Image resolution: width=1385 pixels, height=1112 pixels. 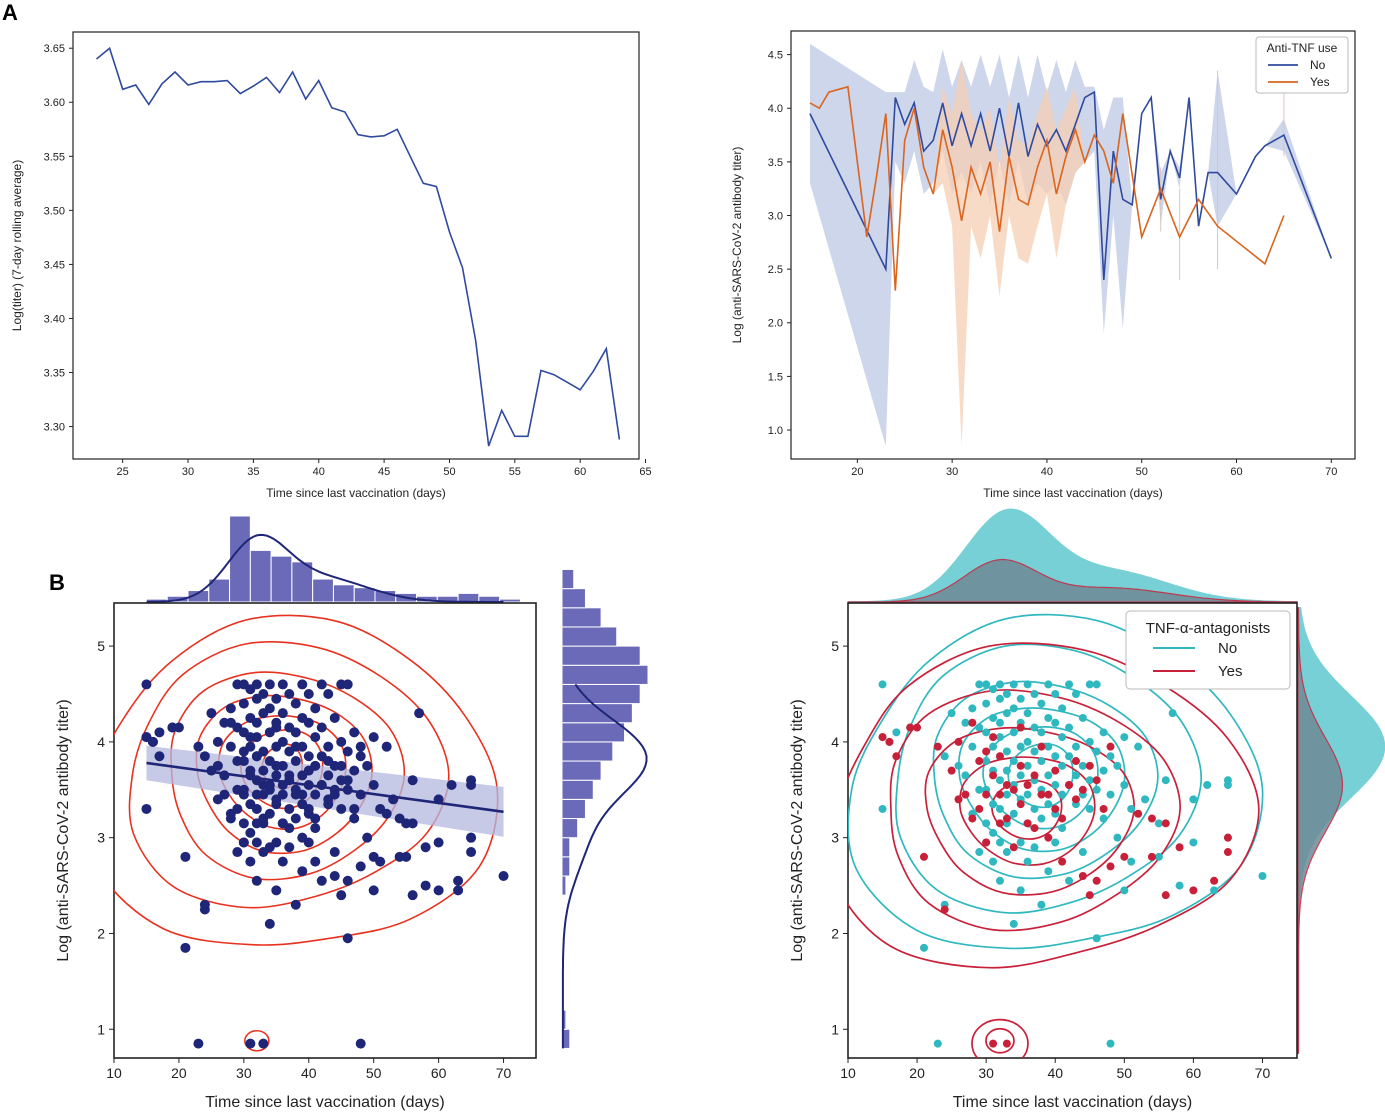 I want to click on kde-contour-yes, so click(x=1000, y=1038).